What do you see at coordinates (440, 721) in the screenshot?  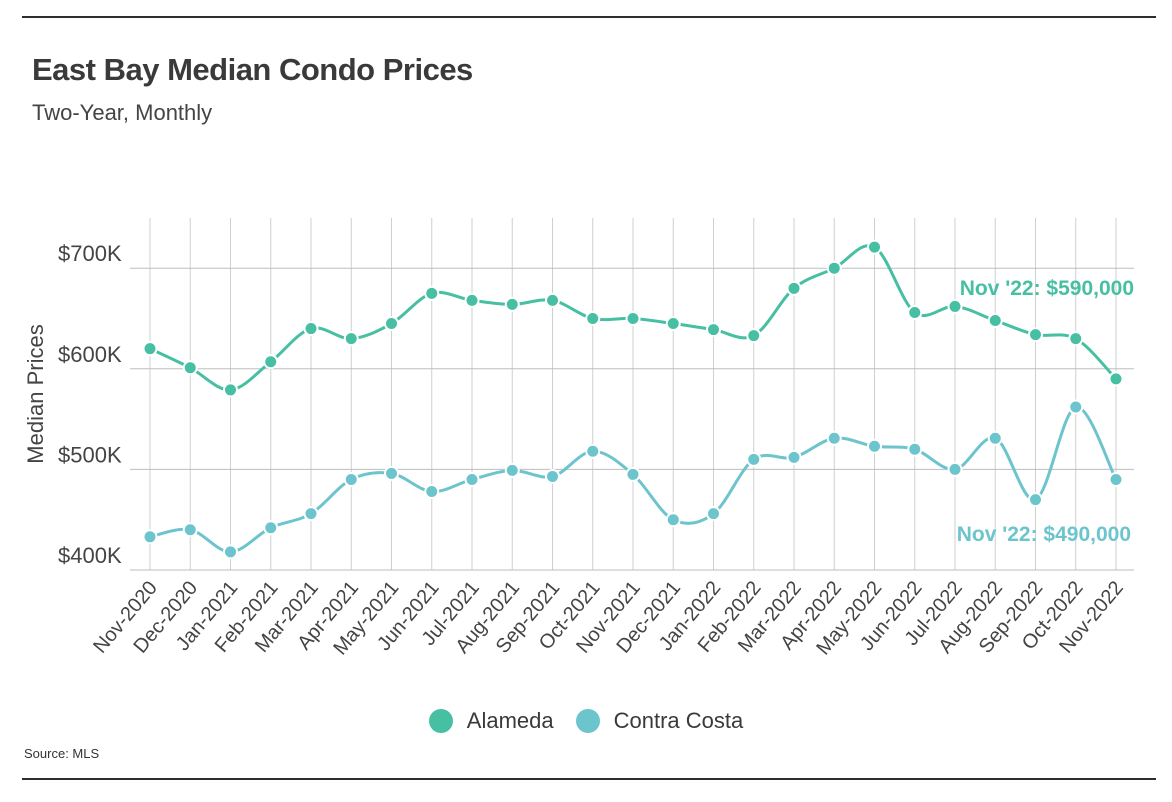 I see `legend-swatch-alameda` at bounding box center [440, 721].